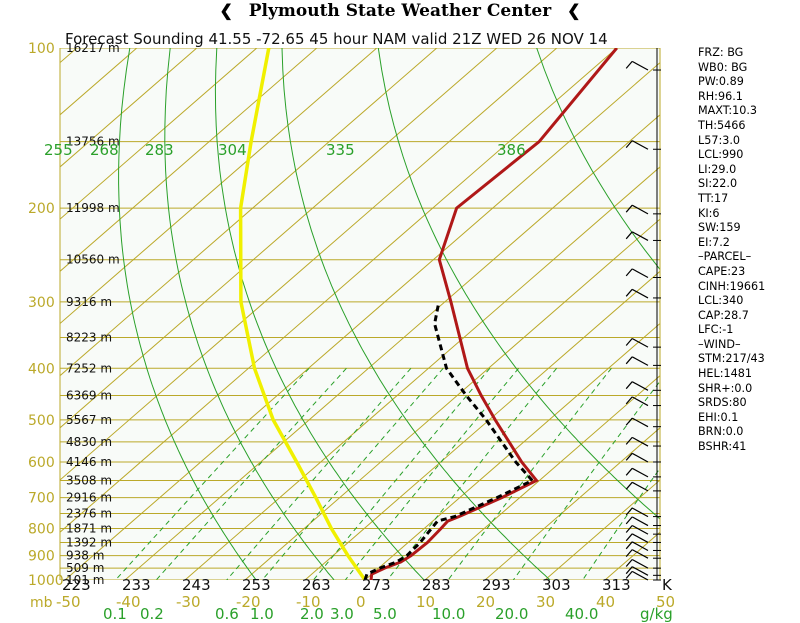 The width and height of the screenshot is (800, 623). What do you see at coordinates (68, 602) in the screenshot?
I see `celsius-label: -50` at bounding box center [68, 602].